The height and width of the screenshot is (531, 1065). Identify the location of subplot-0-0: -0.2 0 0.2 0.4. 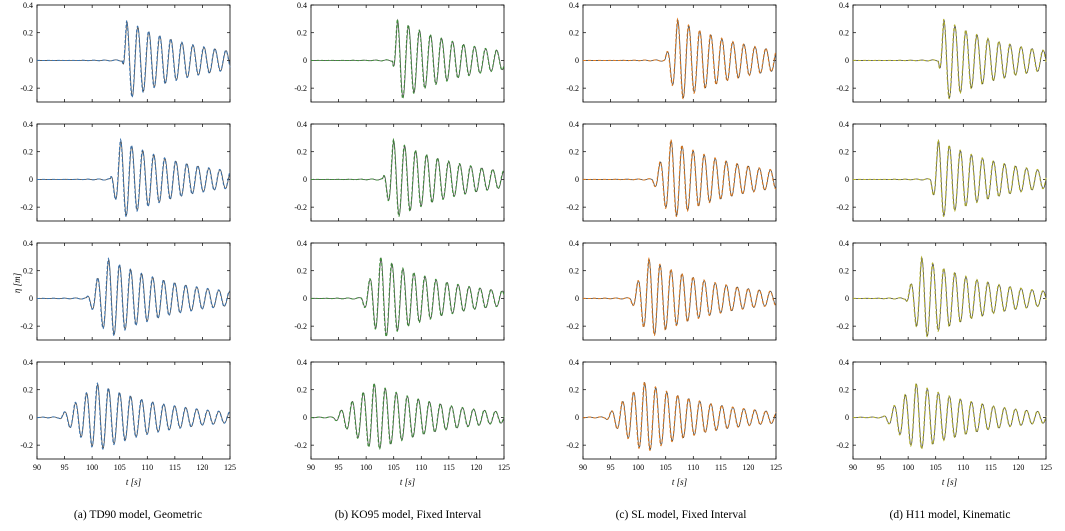
(125, 52).